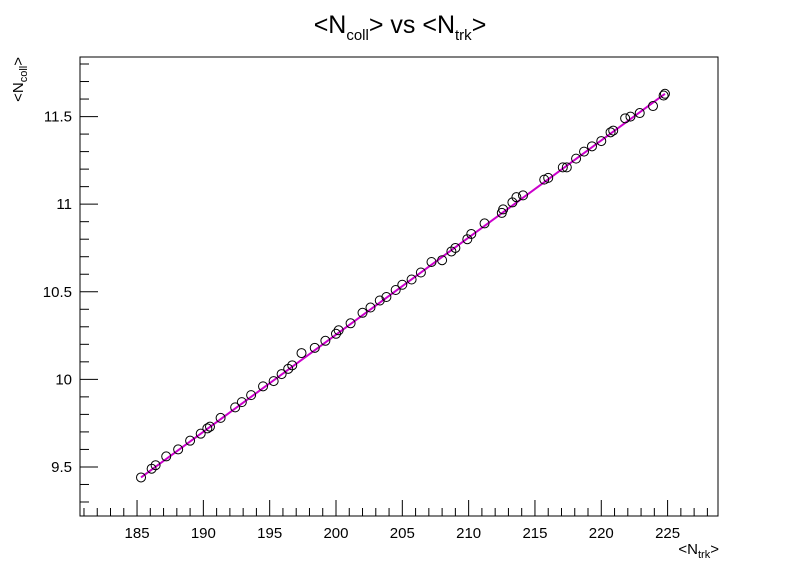  What do you see at coordinates (688, 549) in the screenshot?
I see `xlabel-main: <N` at bounding box center [688, 549].